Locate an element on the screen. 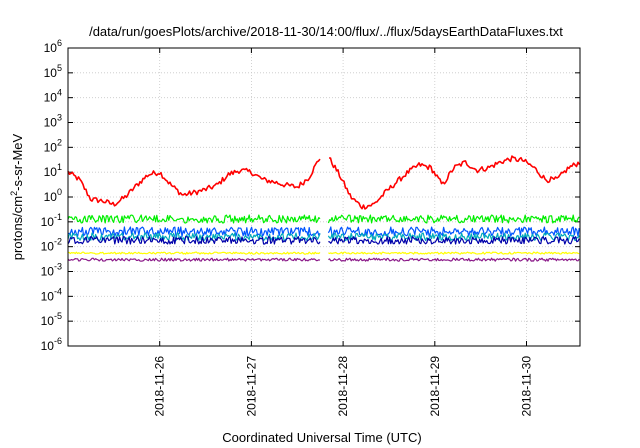 This screenshot has height=448, width=640. y-tick-label: 10⁰ is located at coordinates (53, 195).